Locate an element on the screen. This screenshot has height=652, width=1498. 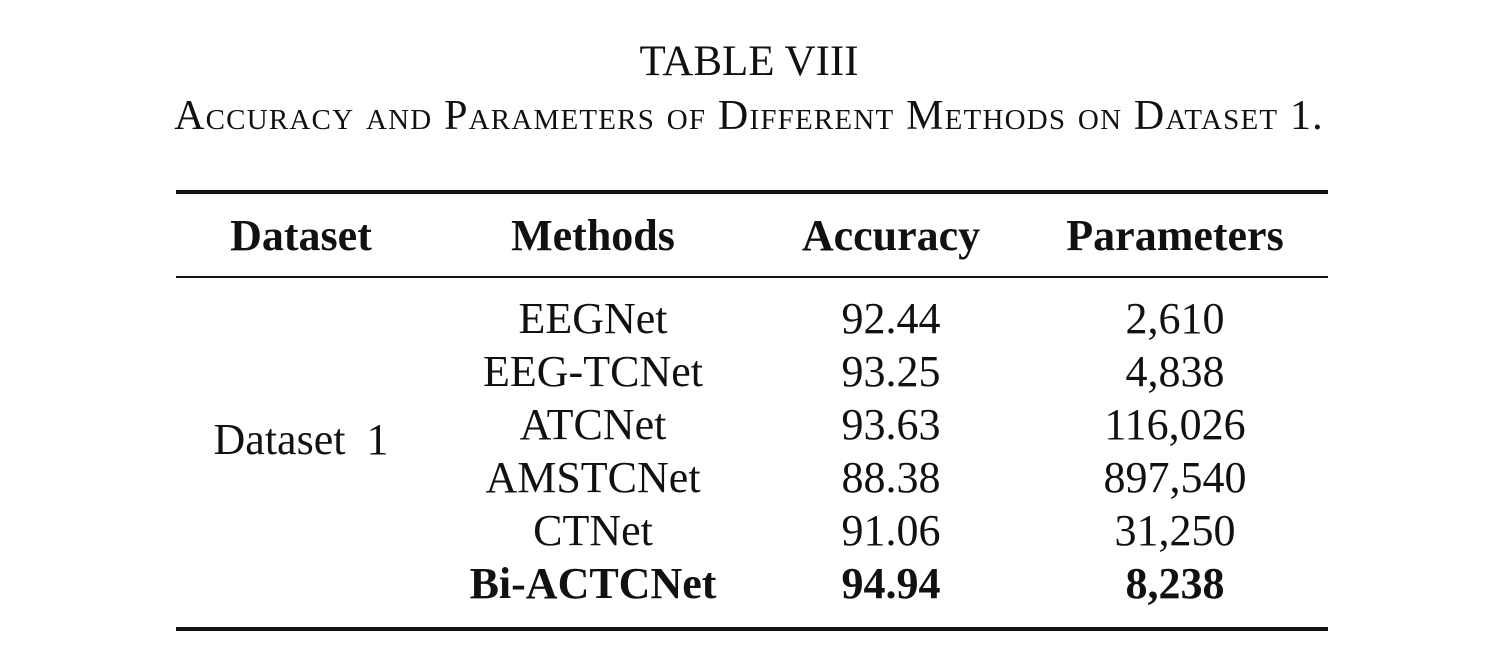
parameters-cell: 116,026 is located at coordinates (1175, 424).